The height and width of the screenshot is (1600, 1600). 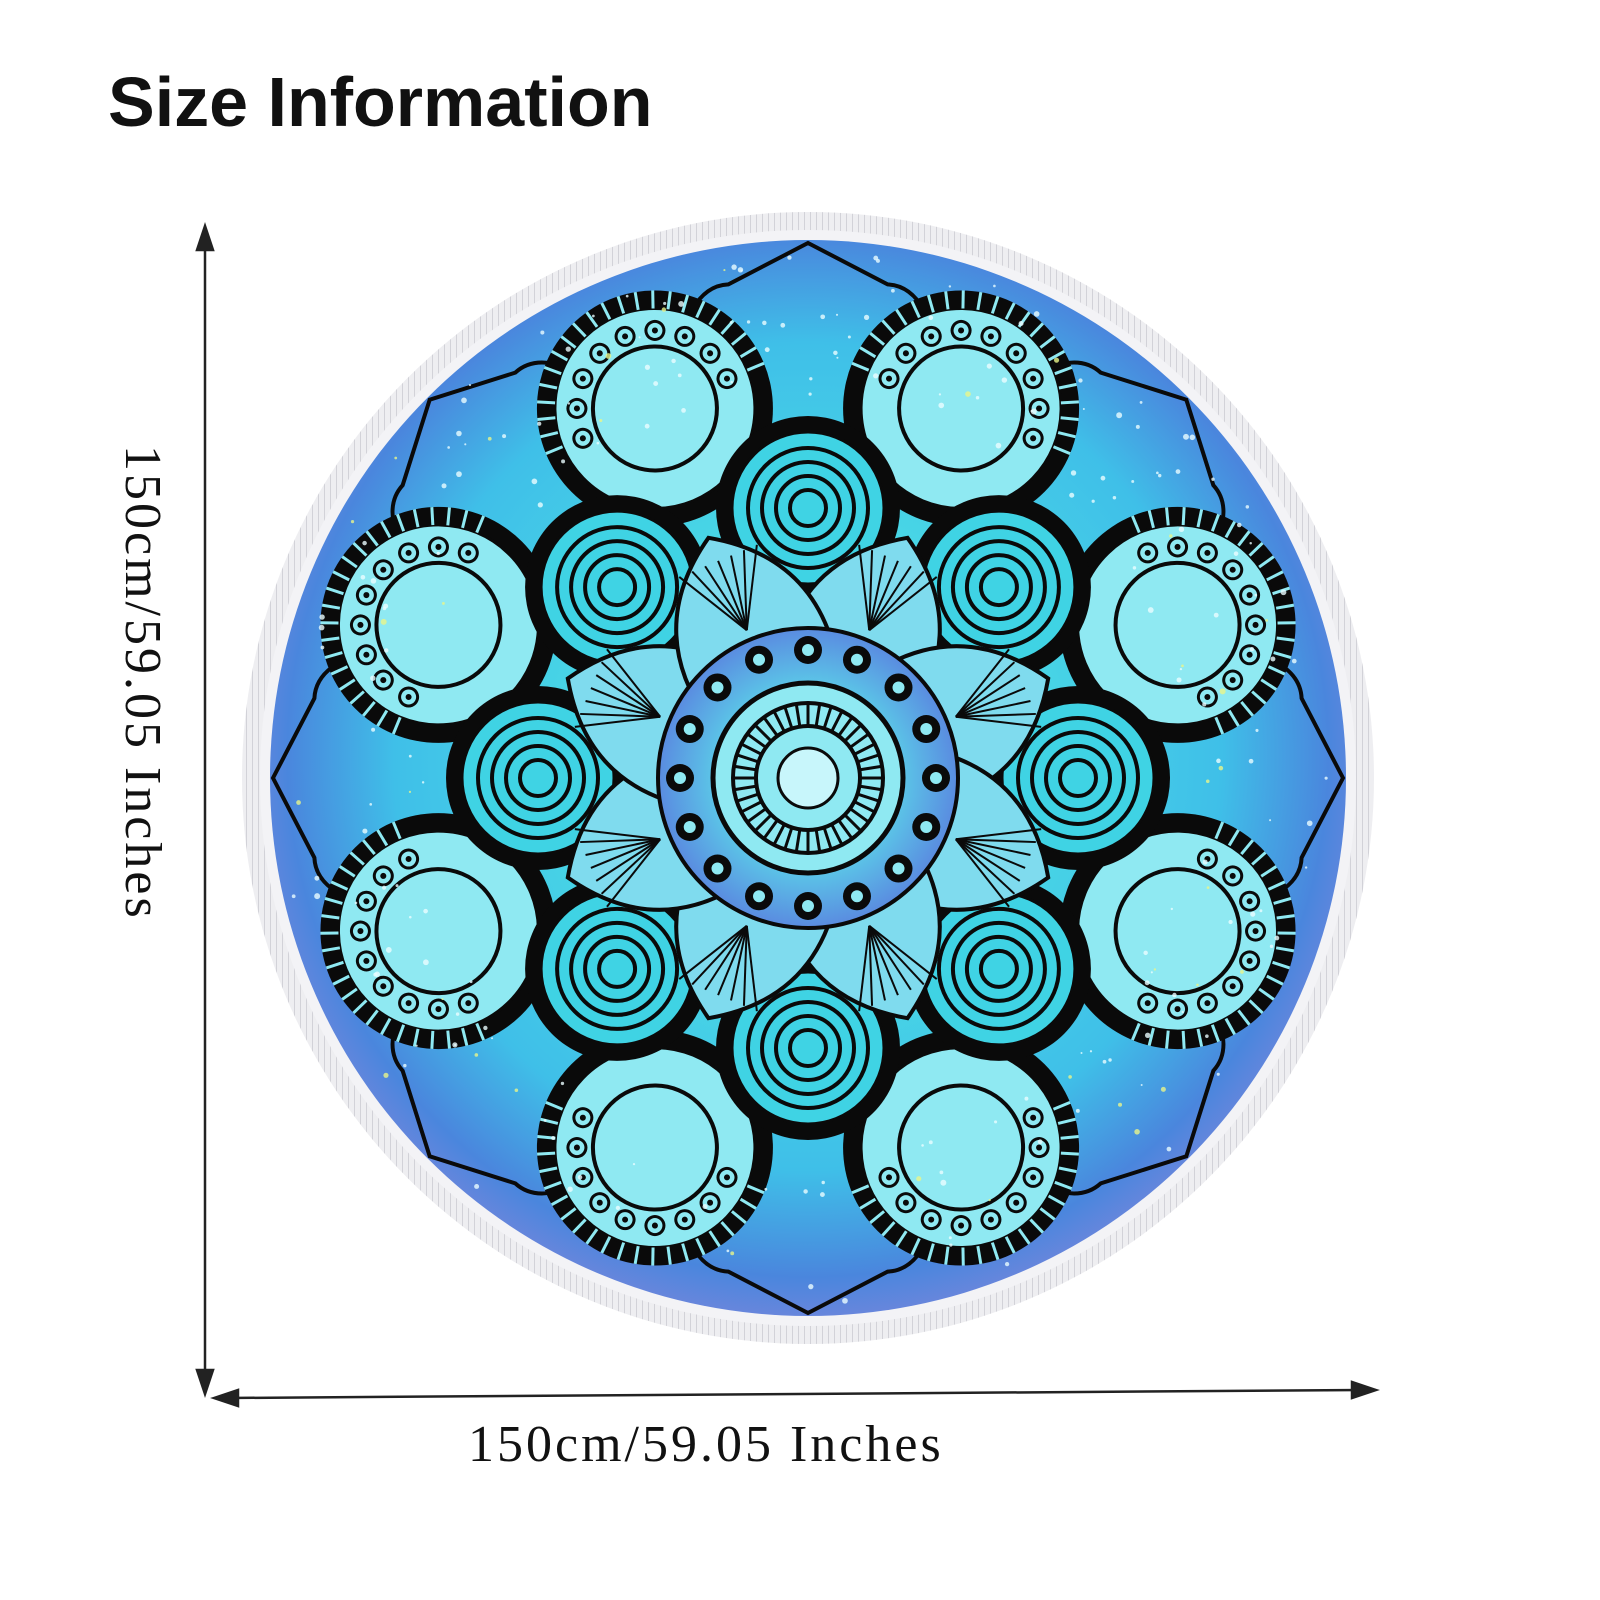 I want to click on page-title: Size Information, so click(x=380, y=102).